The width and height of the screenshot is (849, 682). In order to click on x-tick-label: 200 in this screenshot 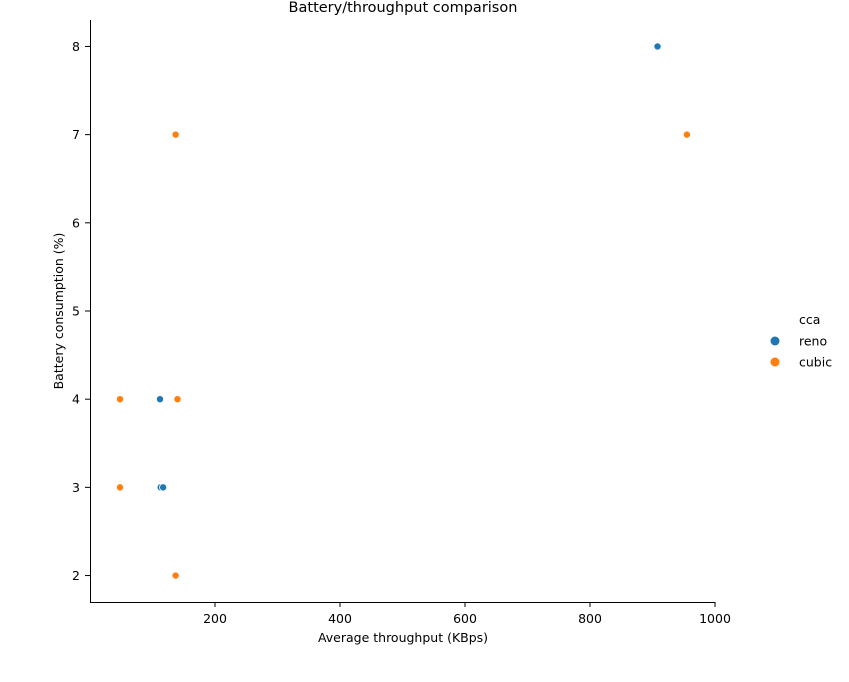, I will do `click(215, 618)`.